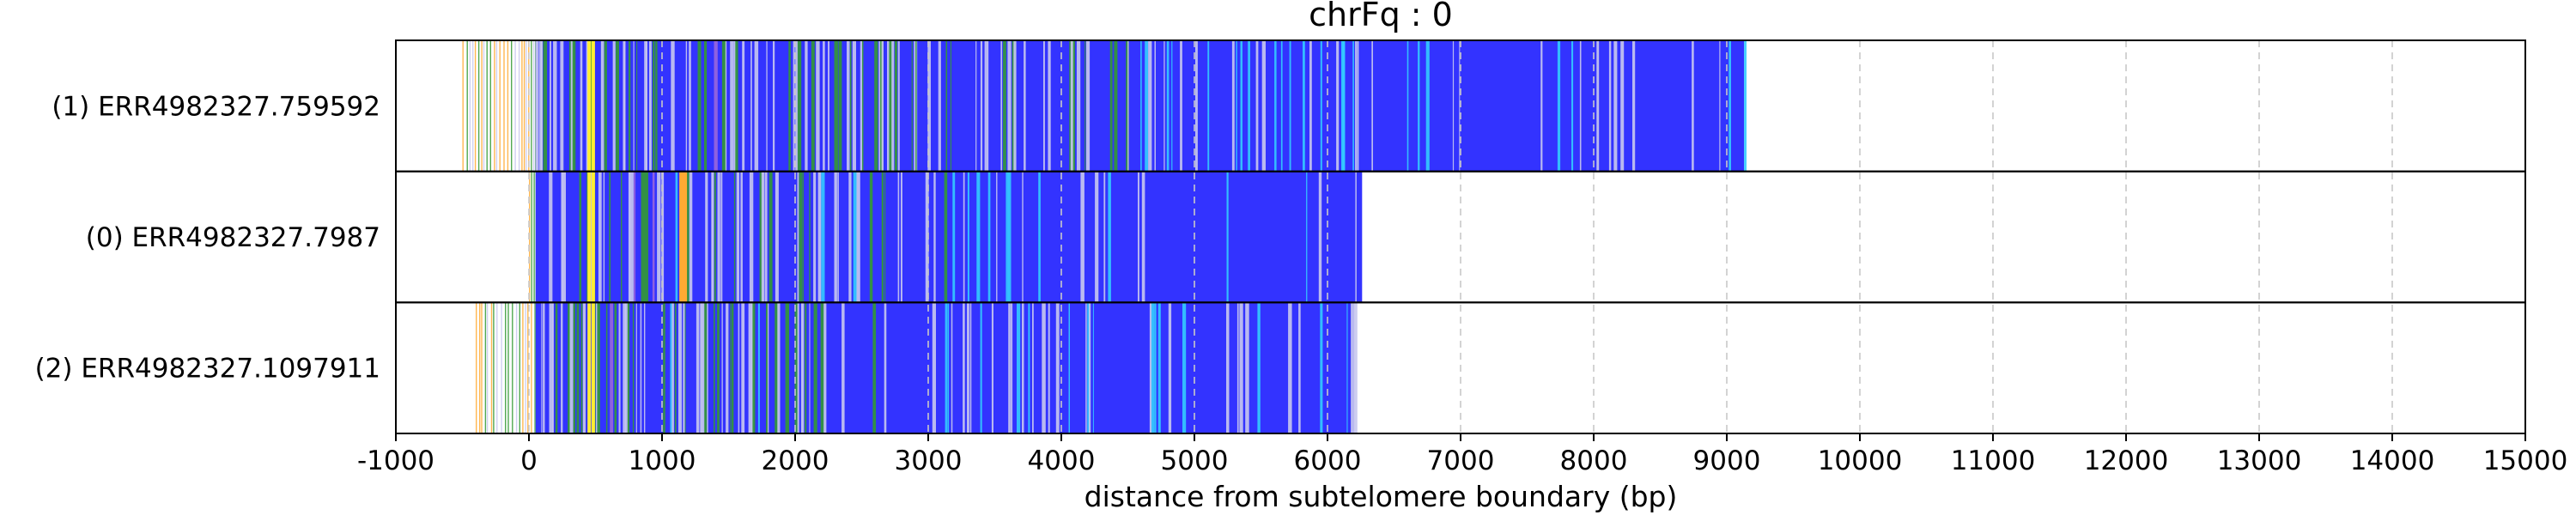 This screenshot has height=515, width=2576. What do you see at coordinates (529, 460) in the screenshot?
I see `x-tick-label: 0` at bounding box center [529, 460].